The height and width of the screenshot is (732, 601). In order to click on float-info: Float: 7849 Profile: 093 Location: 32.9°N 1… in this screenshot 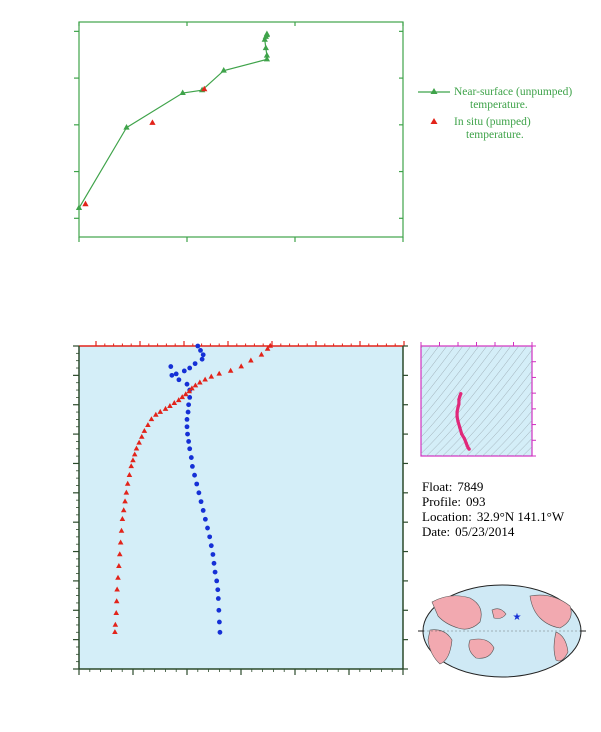, I will do `click(493, 509)`.